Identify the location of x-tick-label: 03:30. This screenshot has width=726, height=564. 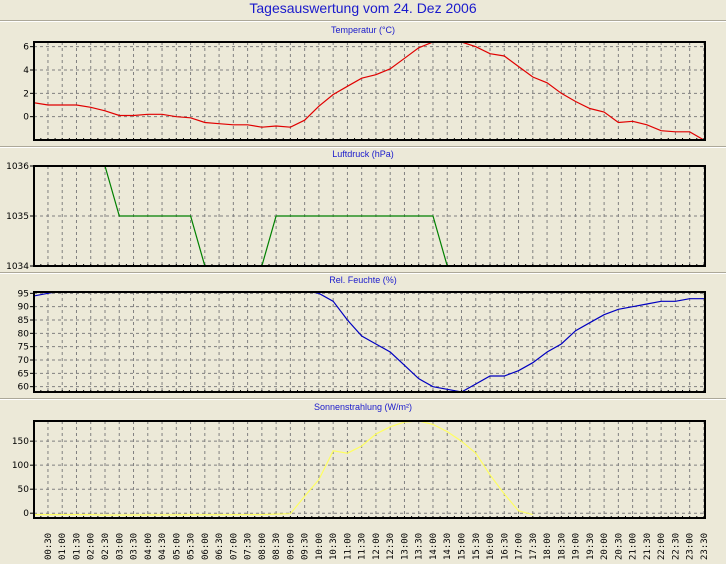
(135, 546).